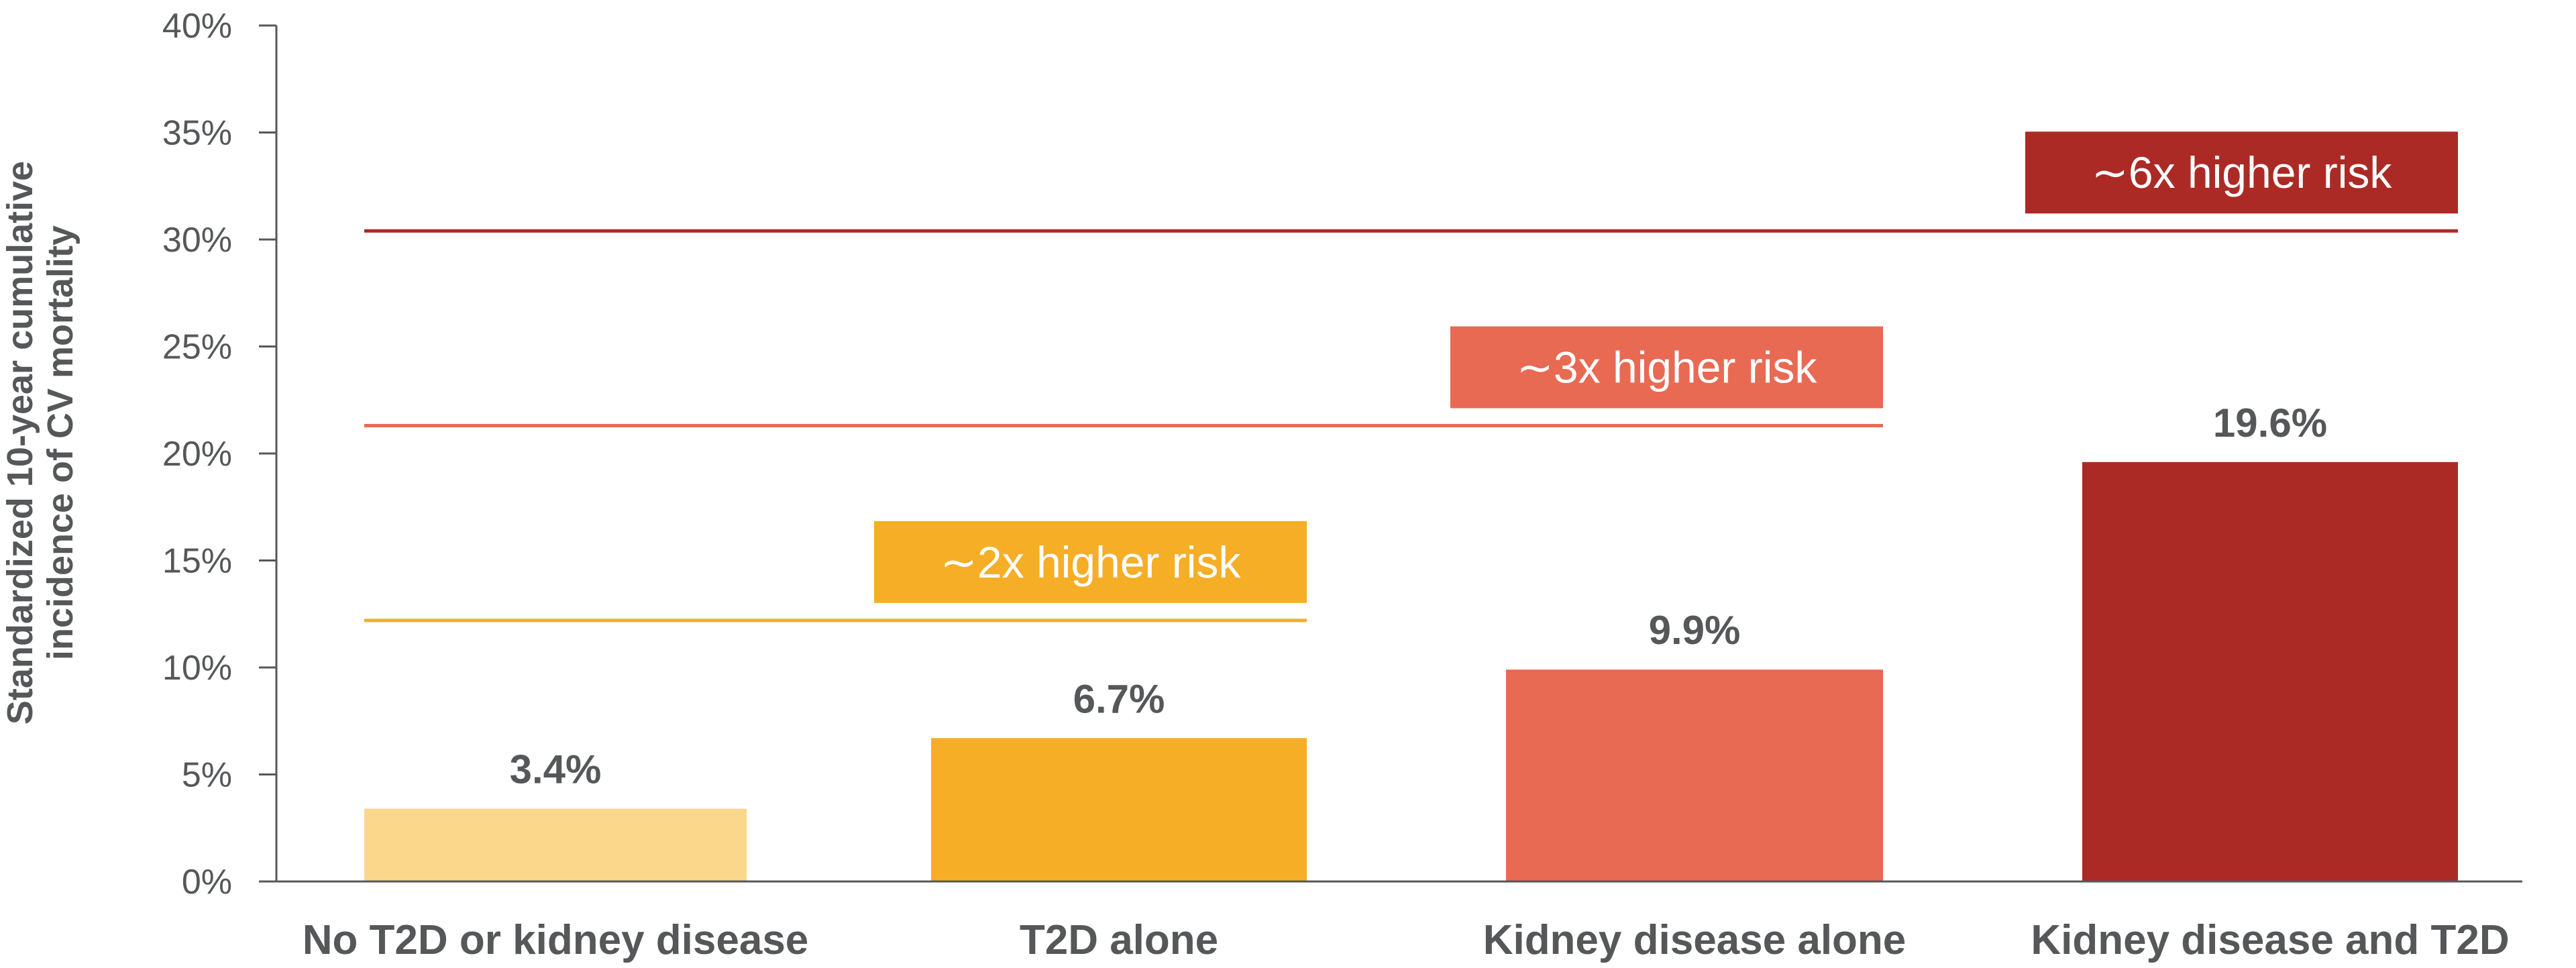 This screenshot has width=2576, height=968. What do you see at coordinates (556, 769) in the screenshot?
I see `bar-value-label: 3.4%` at bounding box center [556, 769].